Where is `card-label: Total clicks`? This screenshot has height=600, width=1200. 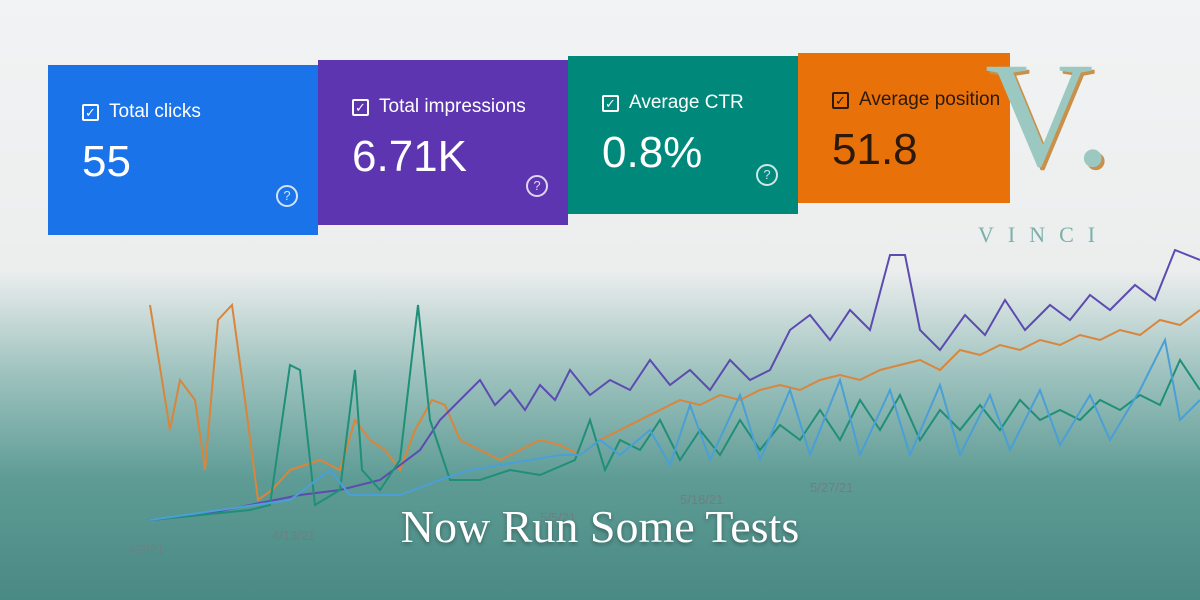
card-label: Total clicks is located at coordinates (155, 111).